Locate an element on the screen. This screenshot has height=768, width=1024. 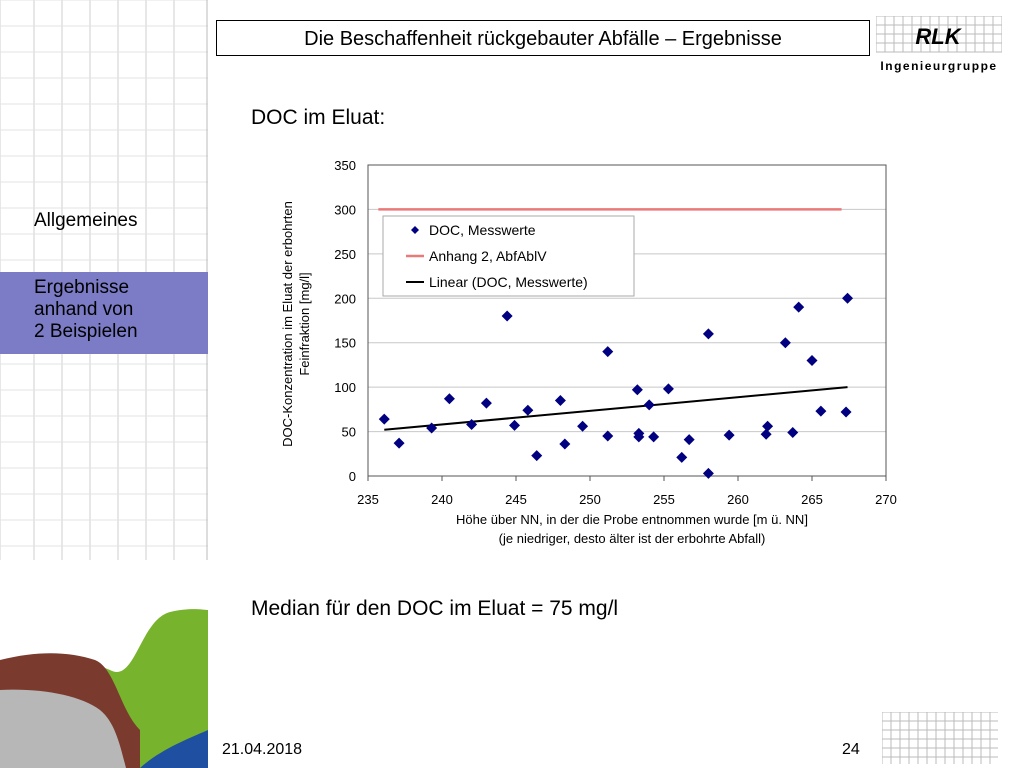
x-tick-label: 260 is located at coordinates (738, 499).